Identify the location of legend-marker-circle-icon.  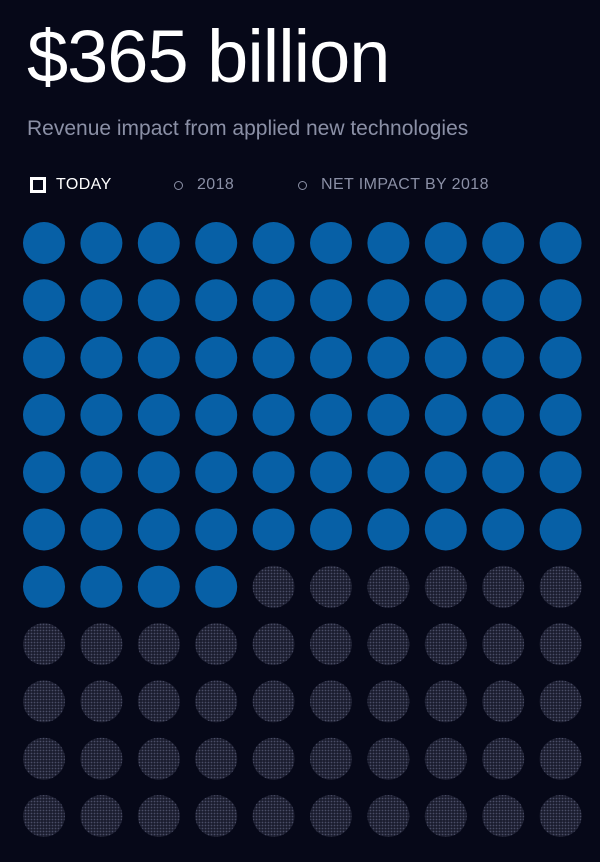
(178, 185).